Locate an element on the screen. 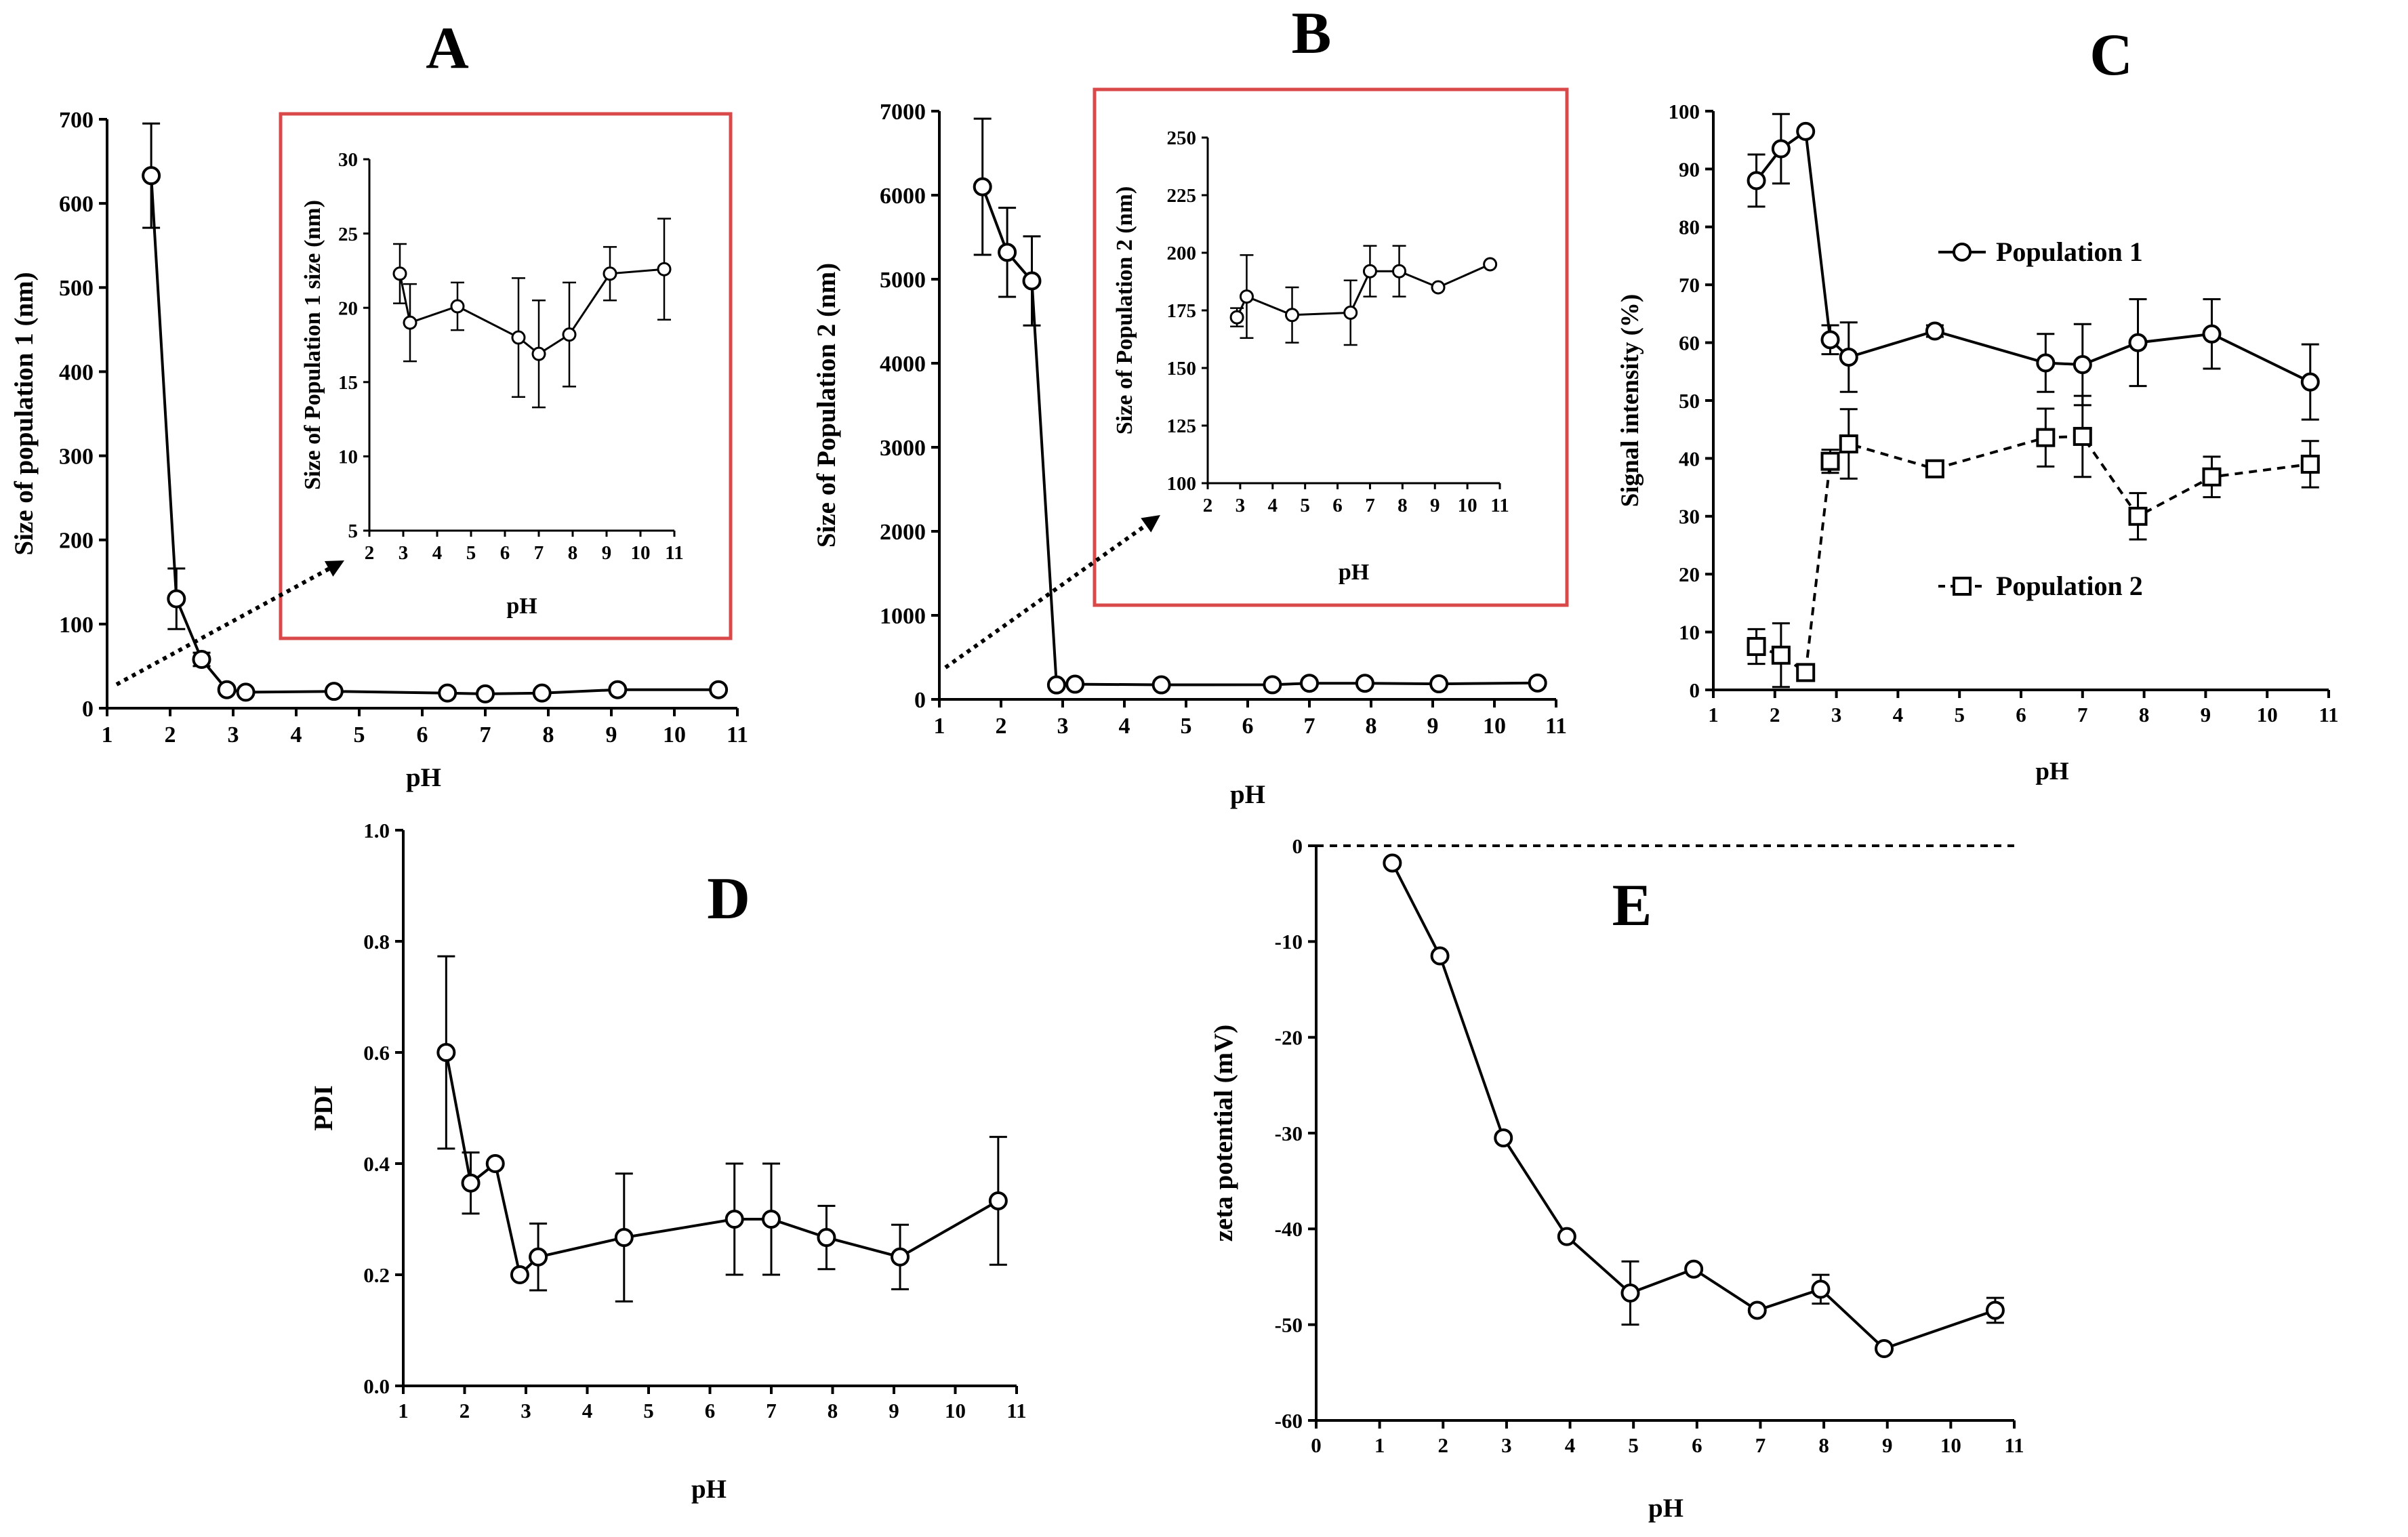 The width and height of the screenshot is (2408, 1537). panel-d: D 1 2 3 4 5 6 7 8 9 10 11 0.0 0.2 0.4 0.6 0.8 1.0 pH PDI is located at coordinates (668, 1161).